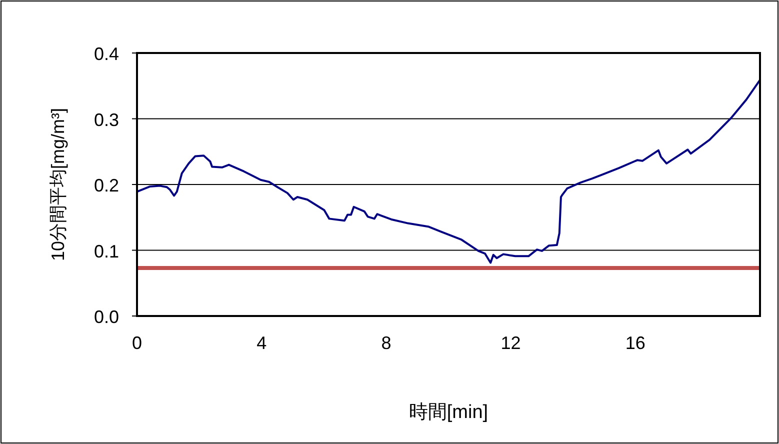 This screenshot has width=779, height=444. I want to click on y-tick-label: 0.4, so click(106, 54).